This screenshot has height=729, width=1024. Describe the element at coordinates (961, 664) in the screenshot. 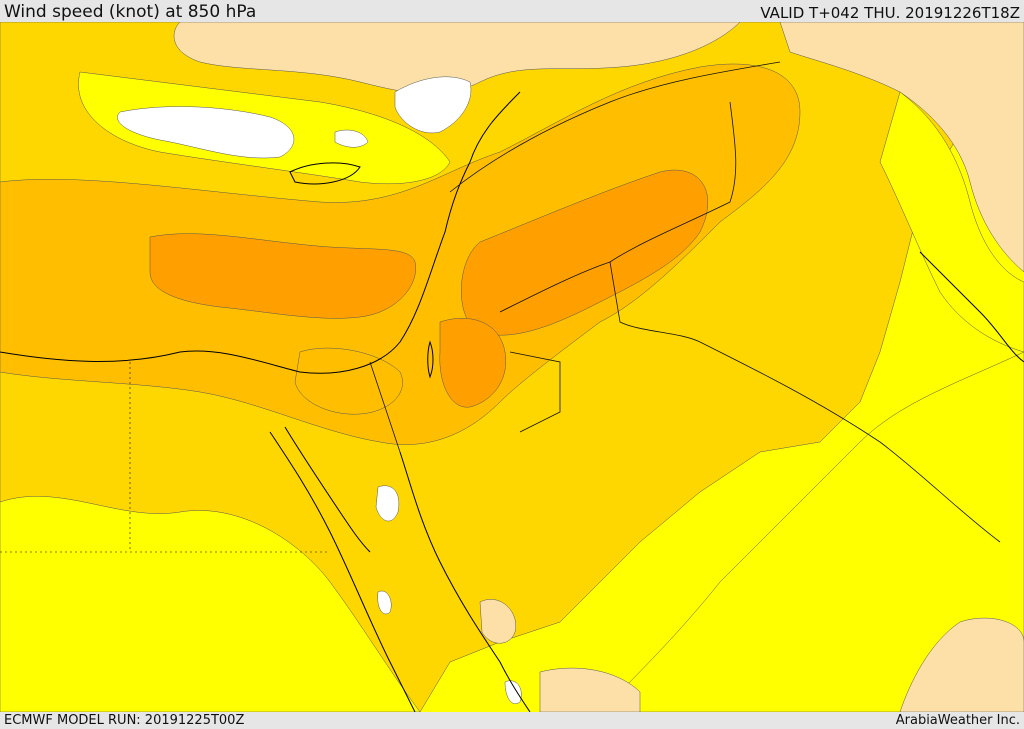

I see `wind-field-pale-se` at that location.